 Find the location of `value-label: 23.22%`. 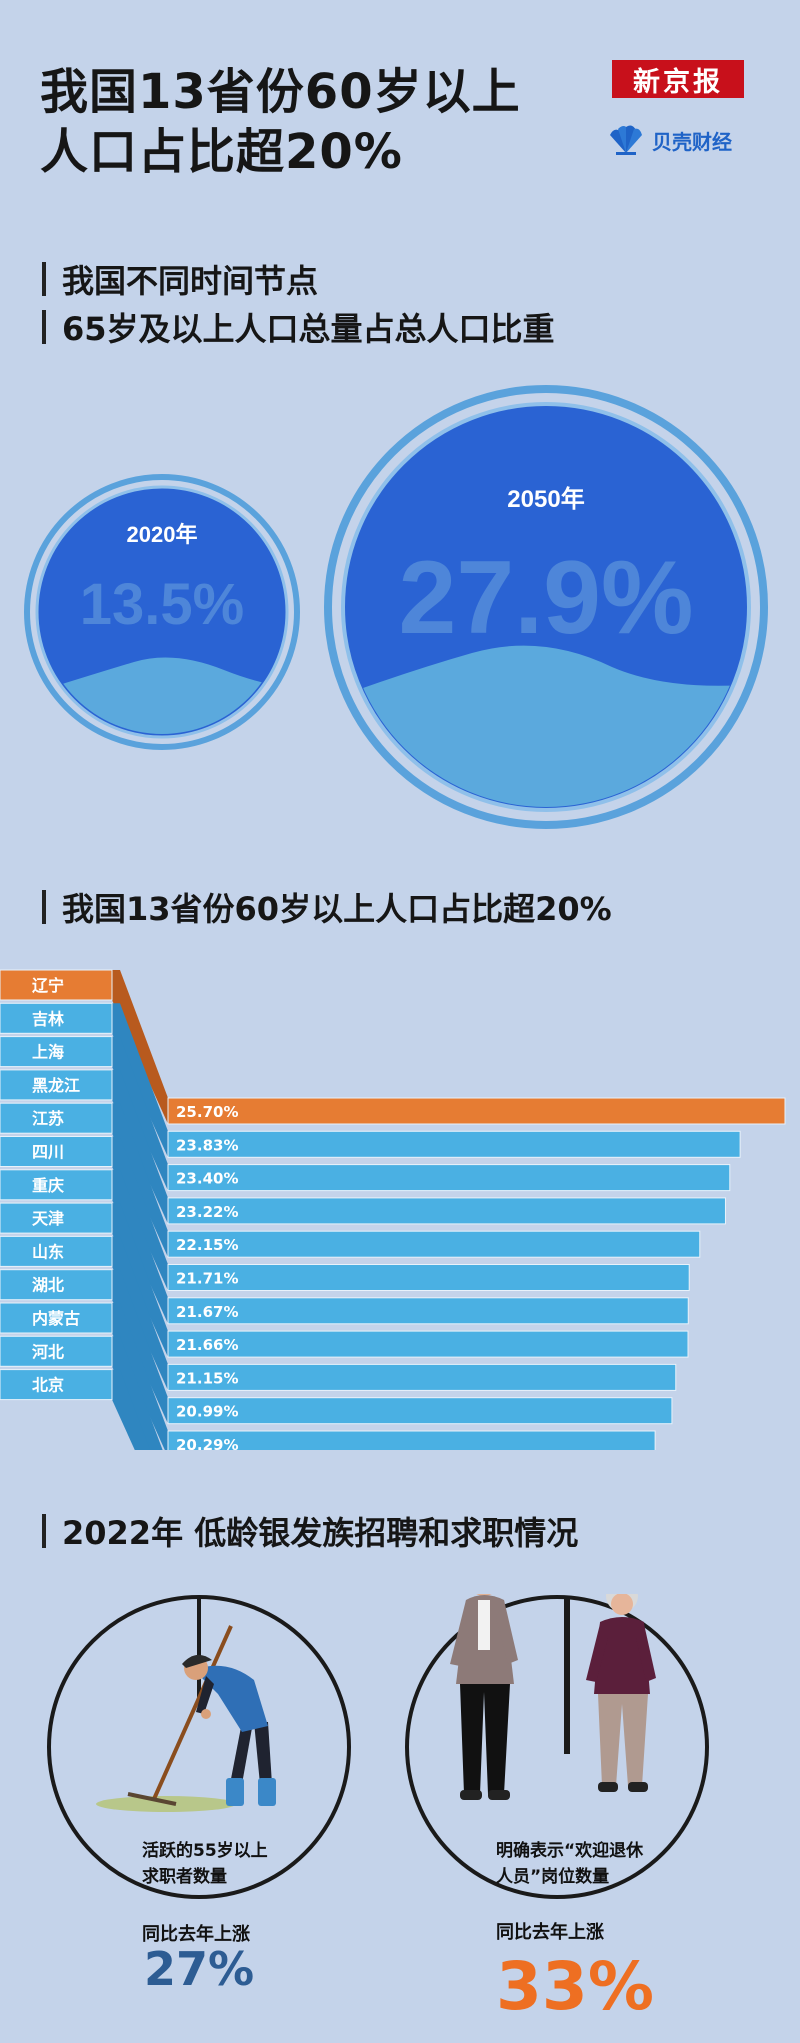

value-label: 23.22% is located at coordinates (207, 1212).